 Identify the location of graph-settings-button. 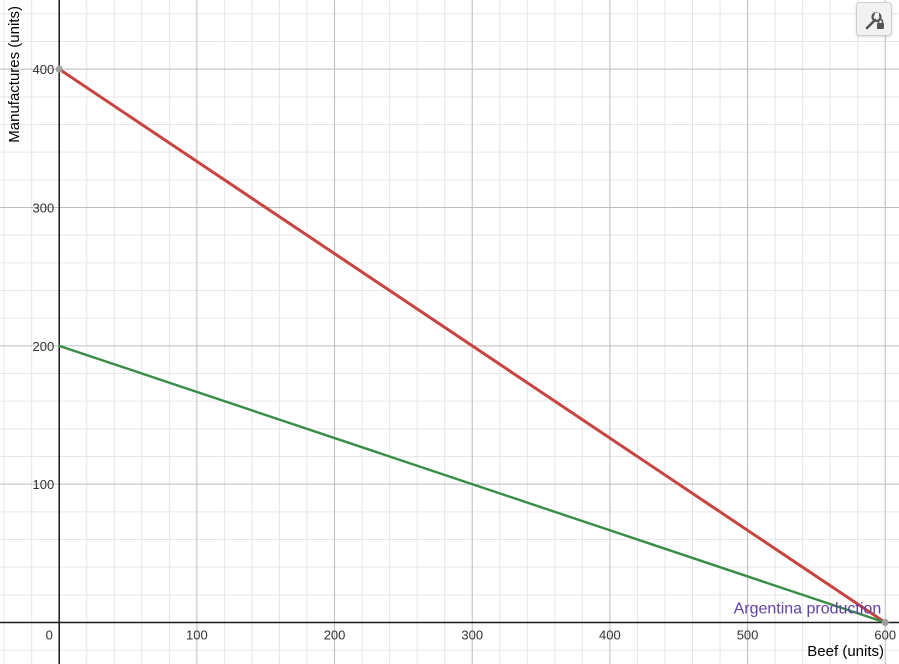
(874, 19).